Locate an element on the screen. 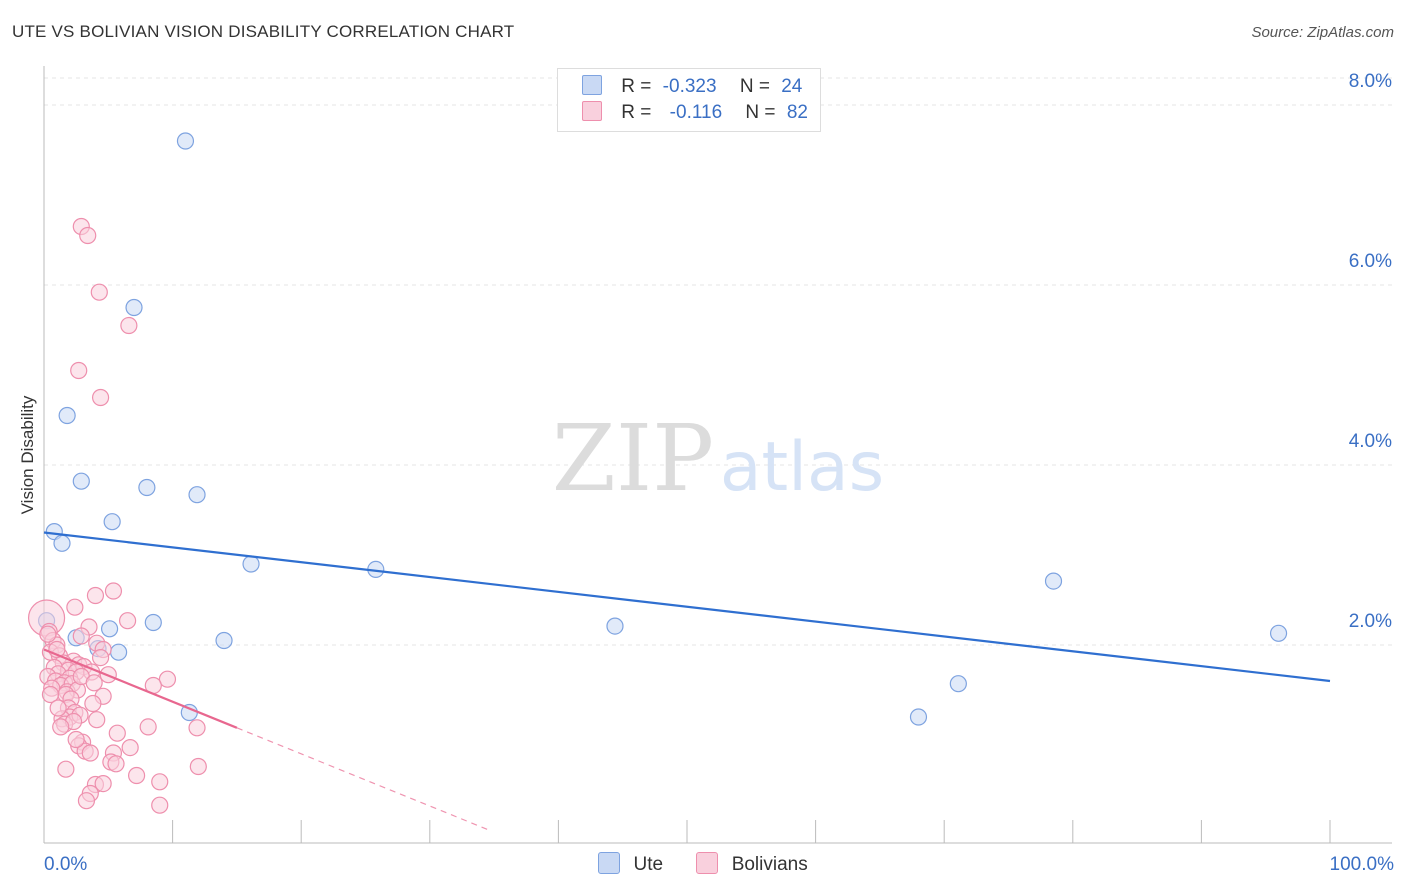  trend-line-bolivians is located at coordinates (140, 688).